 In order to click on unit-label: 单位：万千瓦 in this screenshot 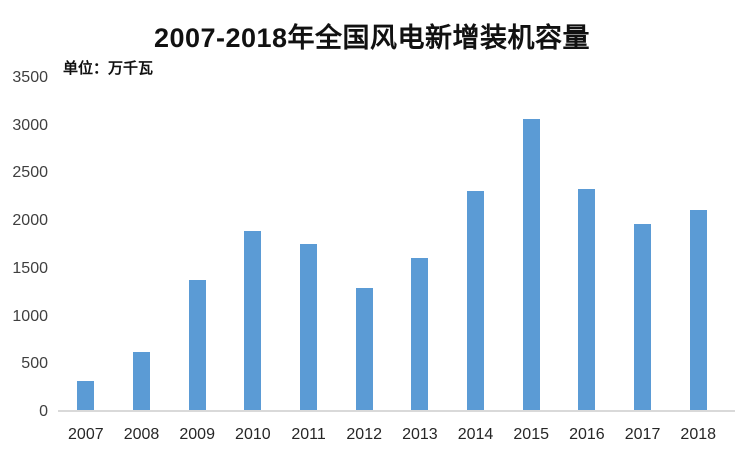, I will do `click(108, 68)`.